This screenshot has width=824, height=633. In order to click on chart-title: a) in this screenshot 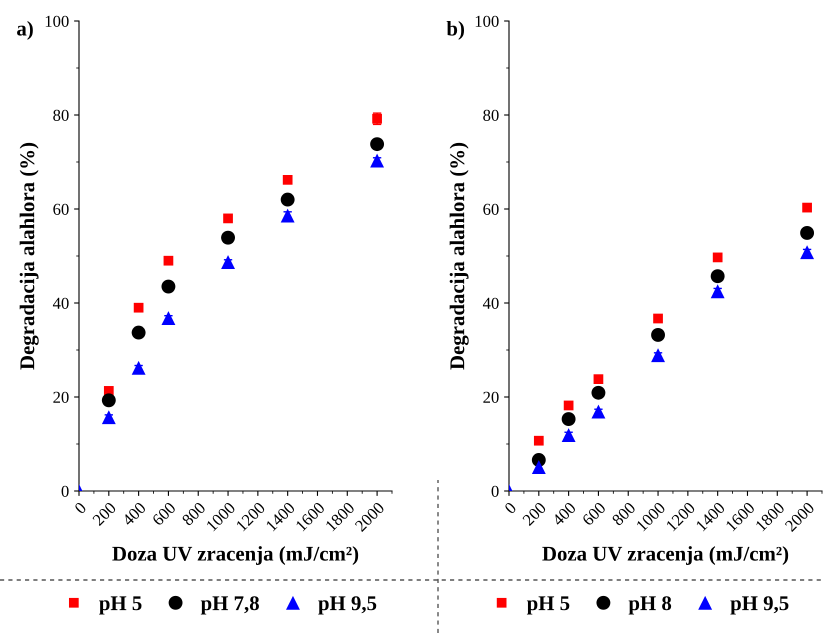, I will do `click(25, 30)`.